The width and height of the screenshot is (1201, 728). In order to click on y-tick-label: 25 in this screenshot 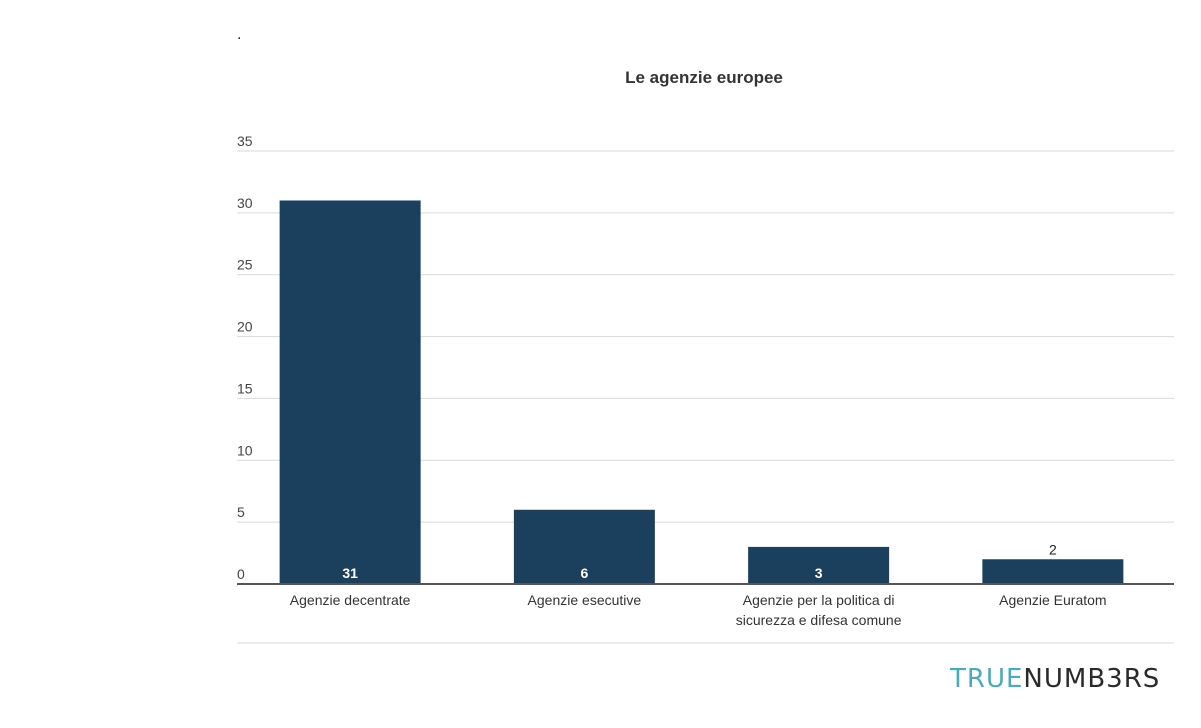, I will do `click(245, 265)`.